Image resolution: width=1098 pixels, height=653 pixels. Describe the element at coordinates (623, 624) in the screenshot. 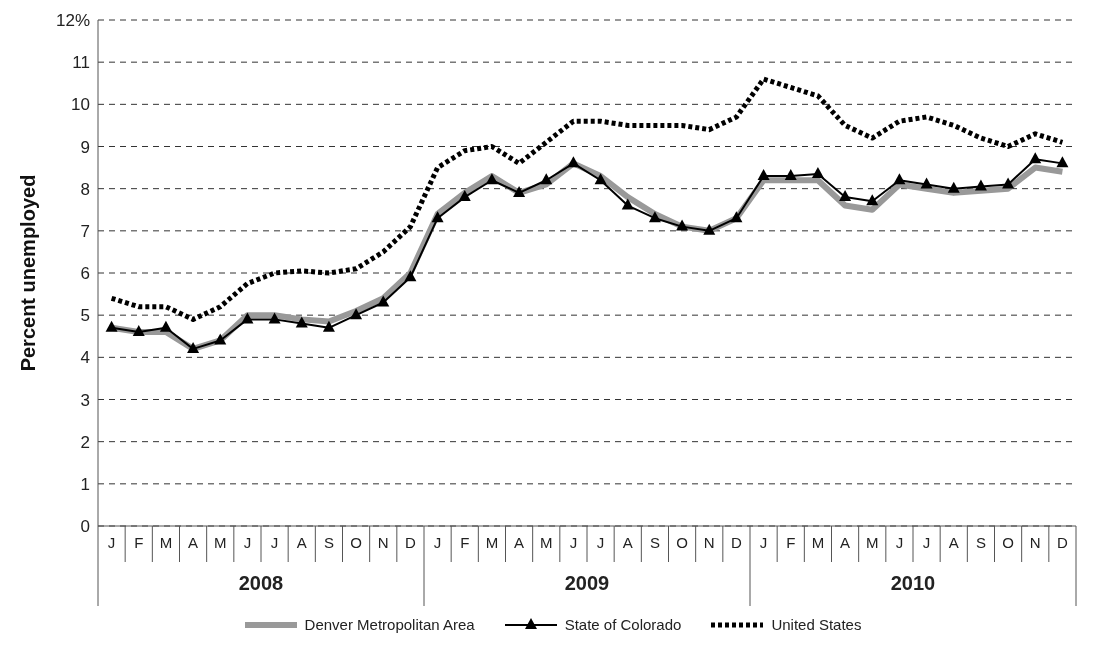

I see `legend-label: State of Colorado` at that location.